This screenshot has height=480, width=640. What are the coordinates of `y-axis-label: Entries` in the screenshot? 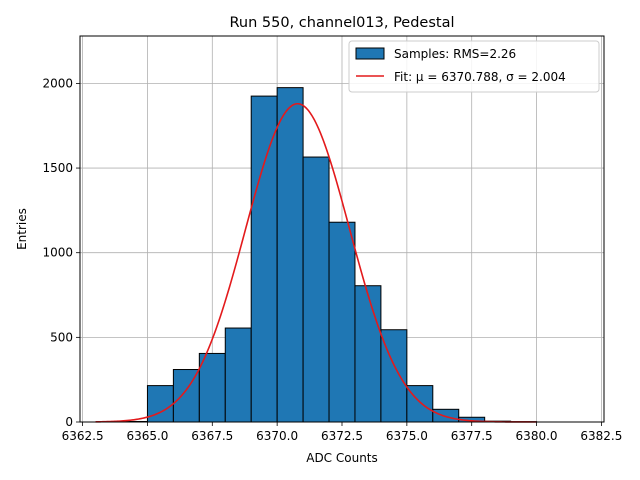 It's located at (22, 229).